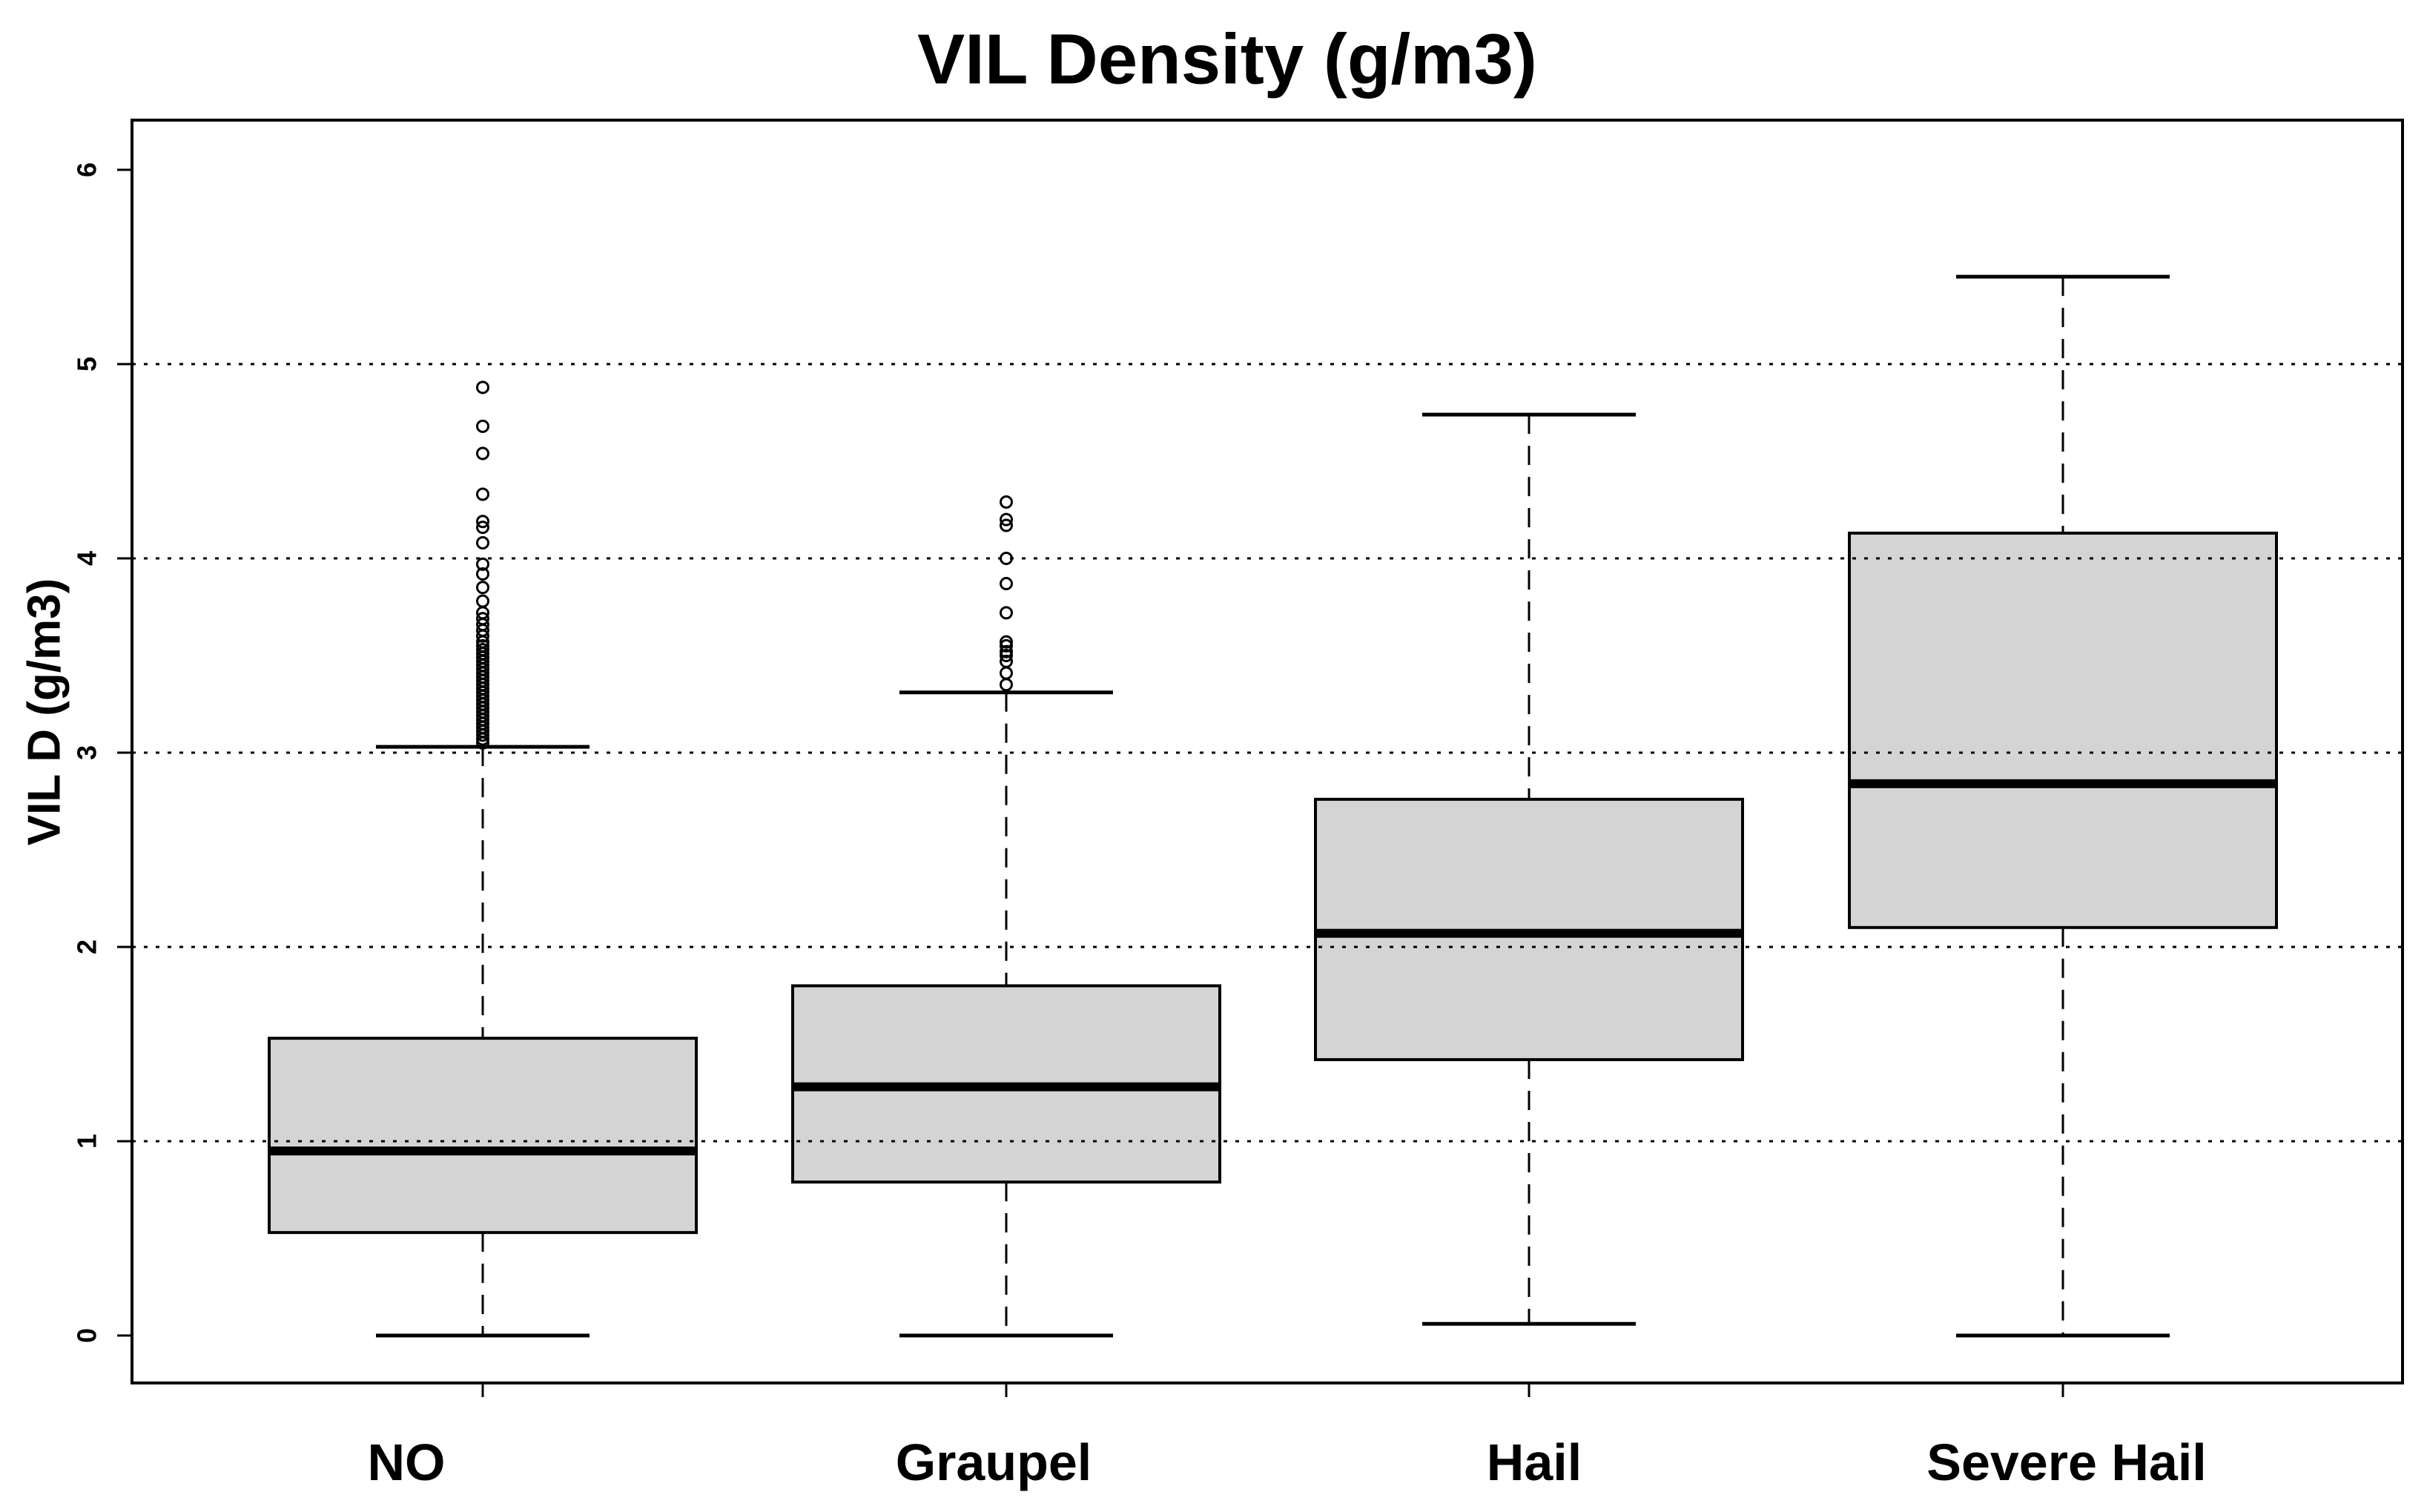  I want to click on x-category-label-2: Hail, so click(1534, 1462).